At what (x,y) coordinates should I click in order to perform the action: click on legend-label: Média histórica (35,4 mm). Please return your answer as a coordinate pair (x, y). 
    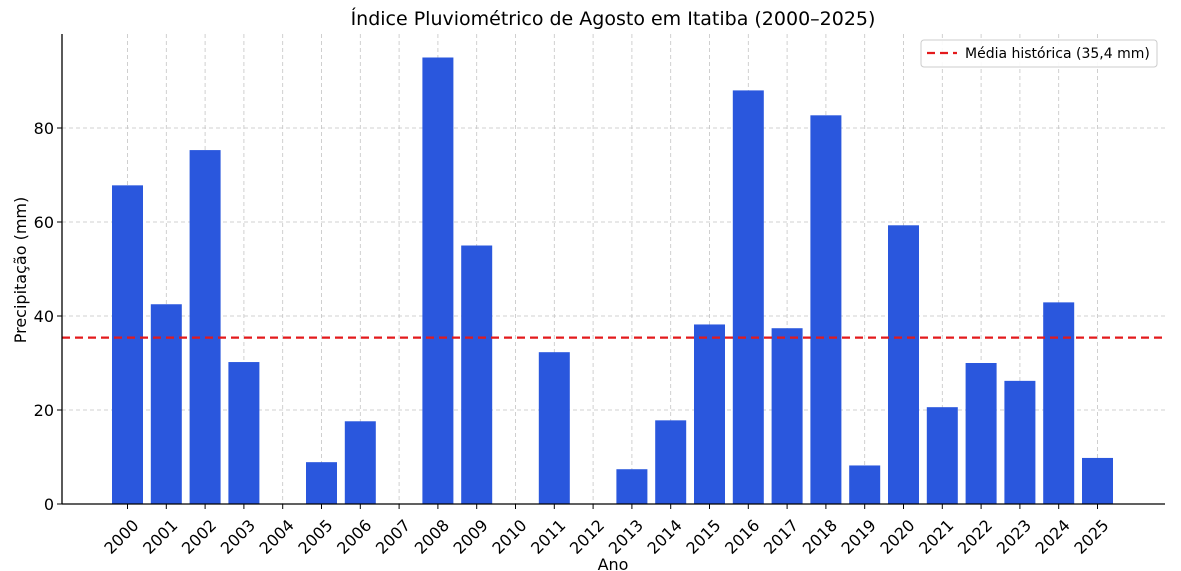
    Looking at the image, I should click on (1057, 54).